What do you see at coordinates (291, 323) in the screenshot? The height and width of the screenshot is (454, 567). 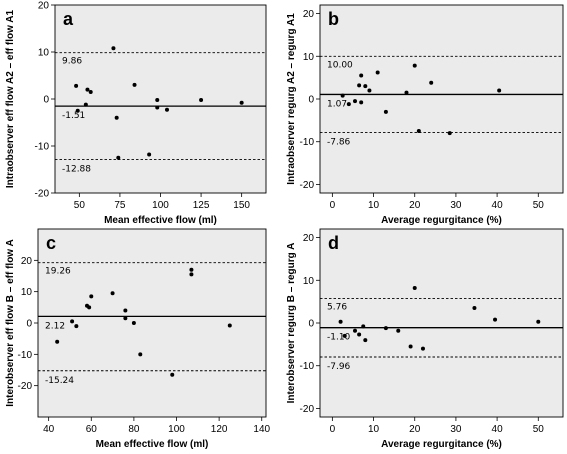 I see `y-axis-label: Interobserver regurg B – regurg A` at bounding box center [291, 323].